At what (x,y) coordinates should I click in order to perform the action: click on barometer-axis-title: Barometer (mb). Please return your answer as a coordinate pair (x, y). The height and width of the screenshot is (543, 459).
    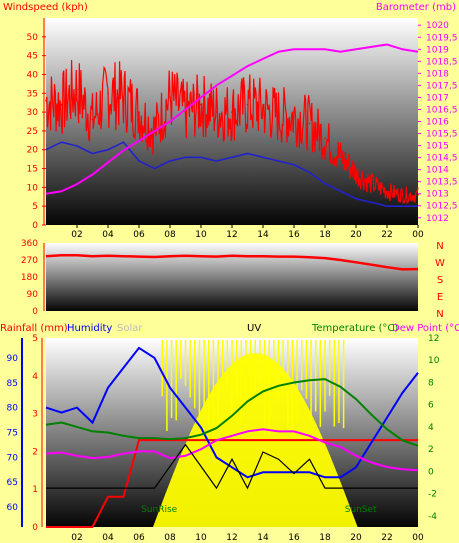
    Looking at the image, I should click on (416, 7).